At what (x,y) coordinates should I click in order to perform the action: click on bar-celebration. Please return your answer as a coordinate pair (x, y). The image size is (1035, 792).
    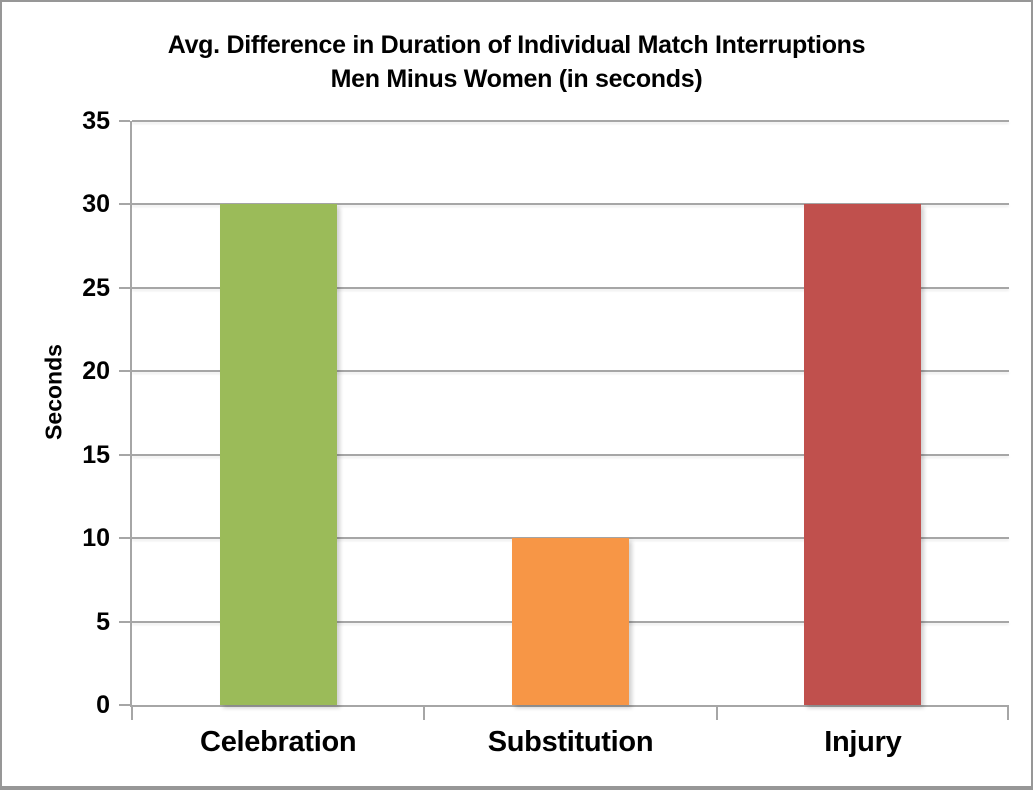
    Looking at the image, I should click on (278, 454).